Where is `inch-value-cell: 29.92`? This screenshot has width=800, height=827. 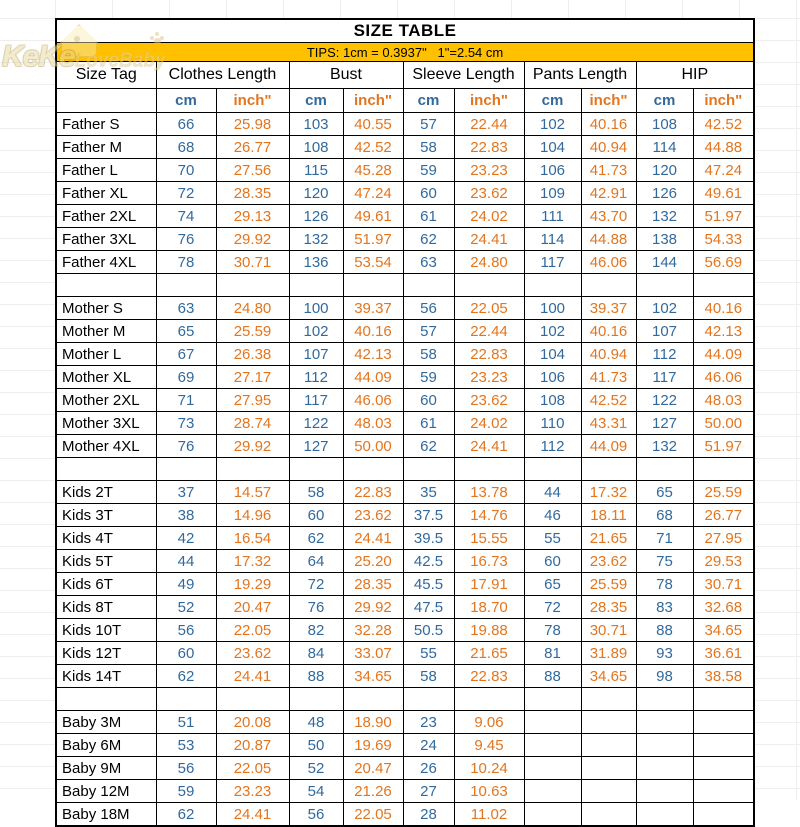
inch-value-cell: 29.92 is located at coordinates (252, 446).